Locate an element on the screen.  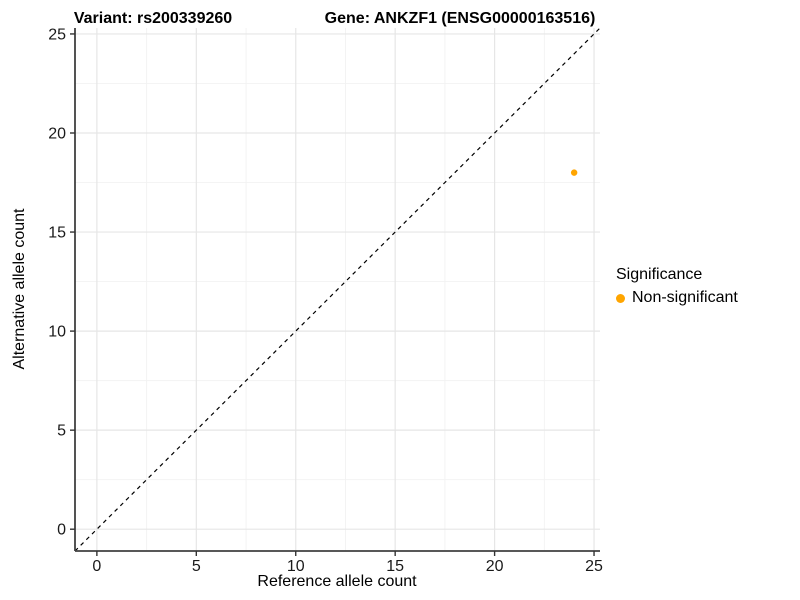
plot-title-variant: Variant: rs200339260 is located at coordinates (153, 18).